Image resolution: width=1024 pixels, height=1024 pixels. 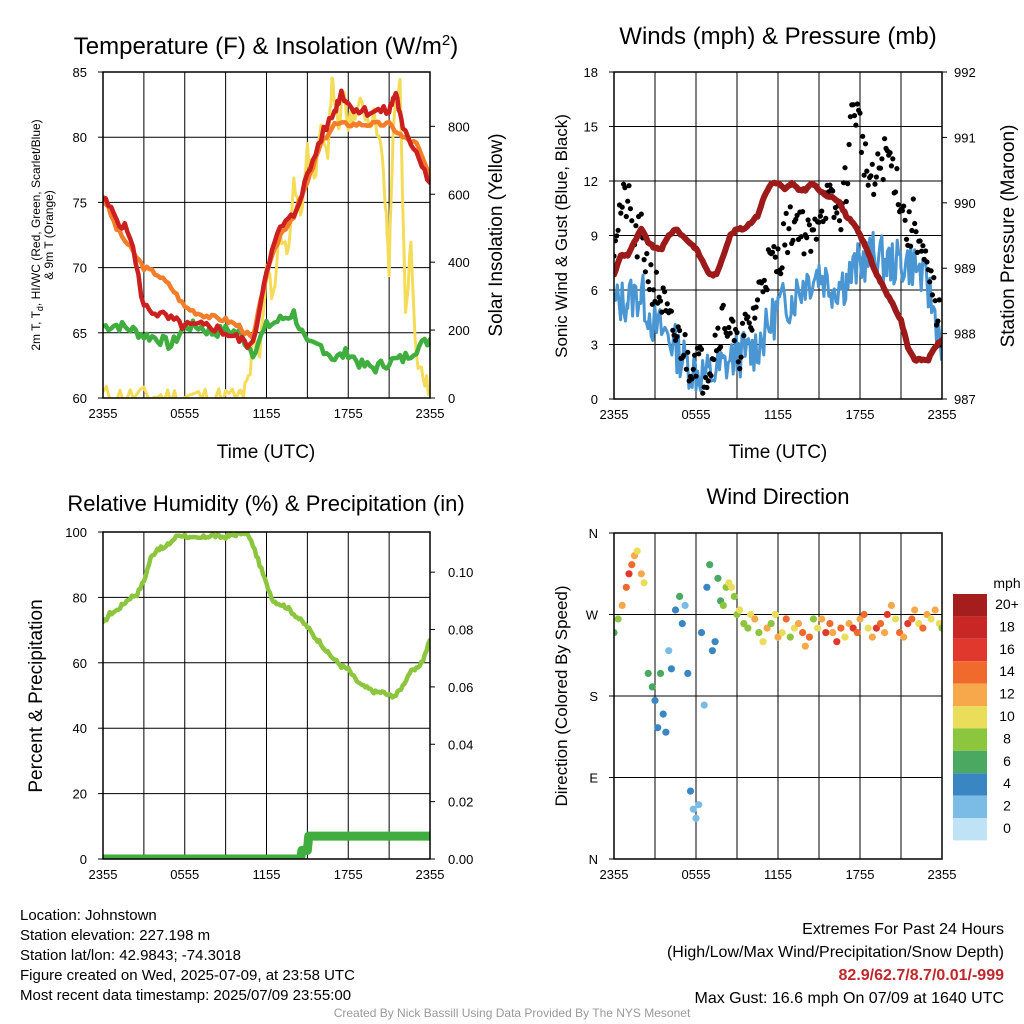 What do you see at coordinates (849, 998) in the screenshot?
I see `max-gust: Max Gust: 16.6 mph On 07/09 at 1640 UTC` at bounding box center [849, 998].